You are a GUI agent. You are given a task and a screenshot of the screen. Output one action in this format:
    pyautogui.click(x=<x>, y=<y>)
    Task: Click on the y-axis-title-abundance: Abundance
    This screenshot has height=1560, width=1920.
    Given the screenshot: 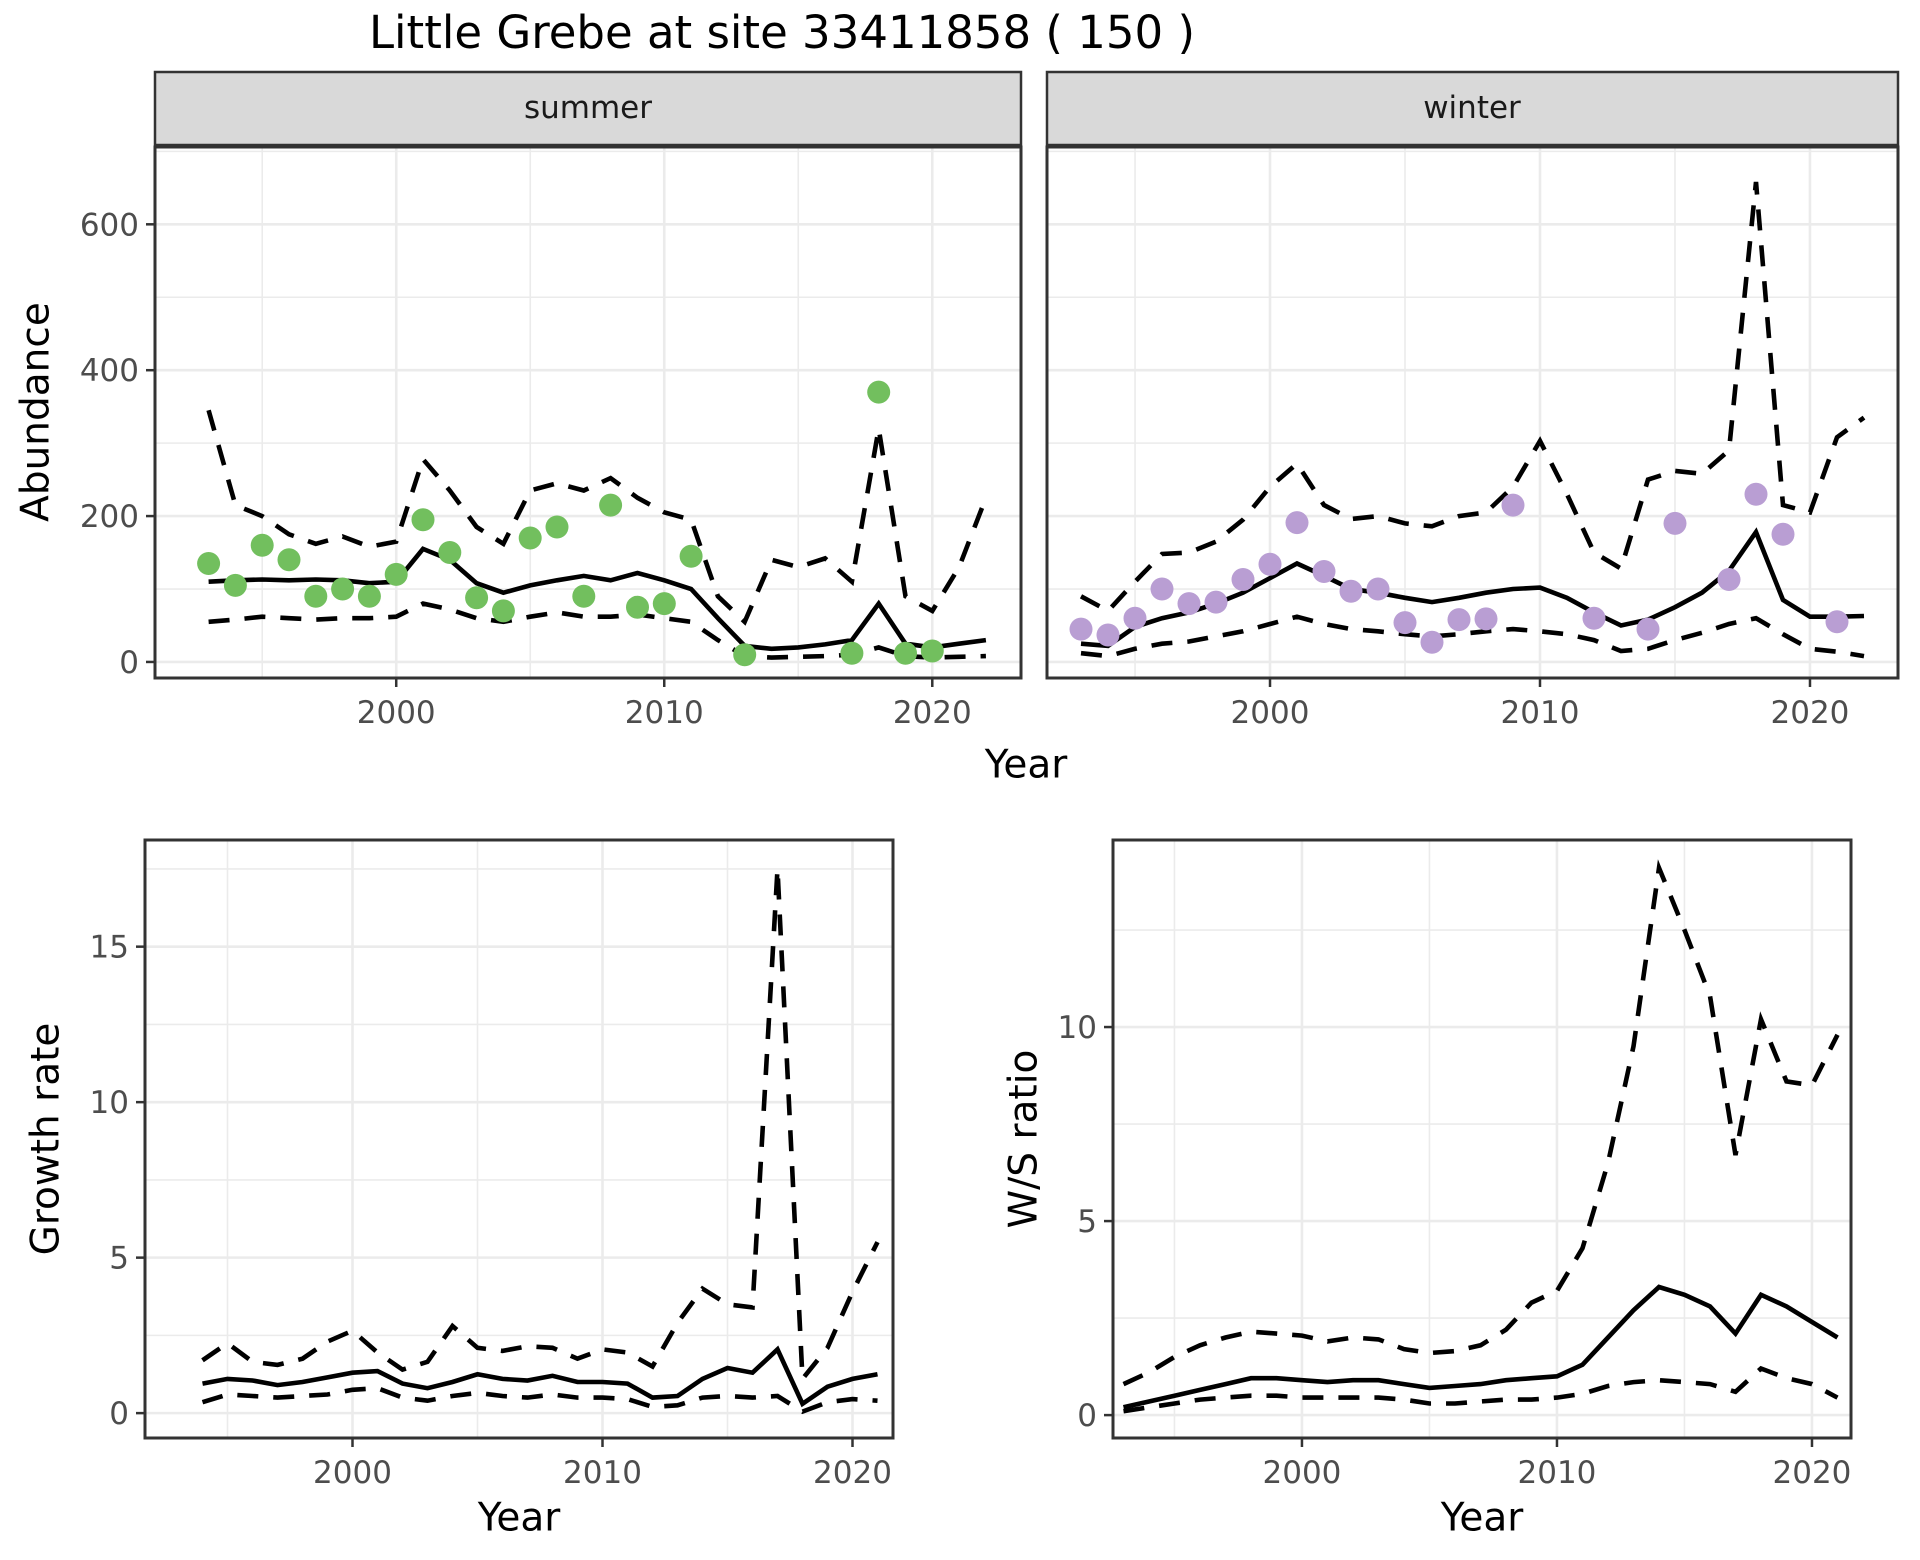 What is the action you would take?
    pyautogui.click(x=36, y=412)
    